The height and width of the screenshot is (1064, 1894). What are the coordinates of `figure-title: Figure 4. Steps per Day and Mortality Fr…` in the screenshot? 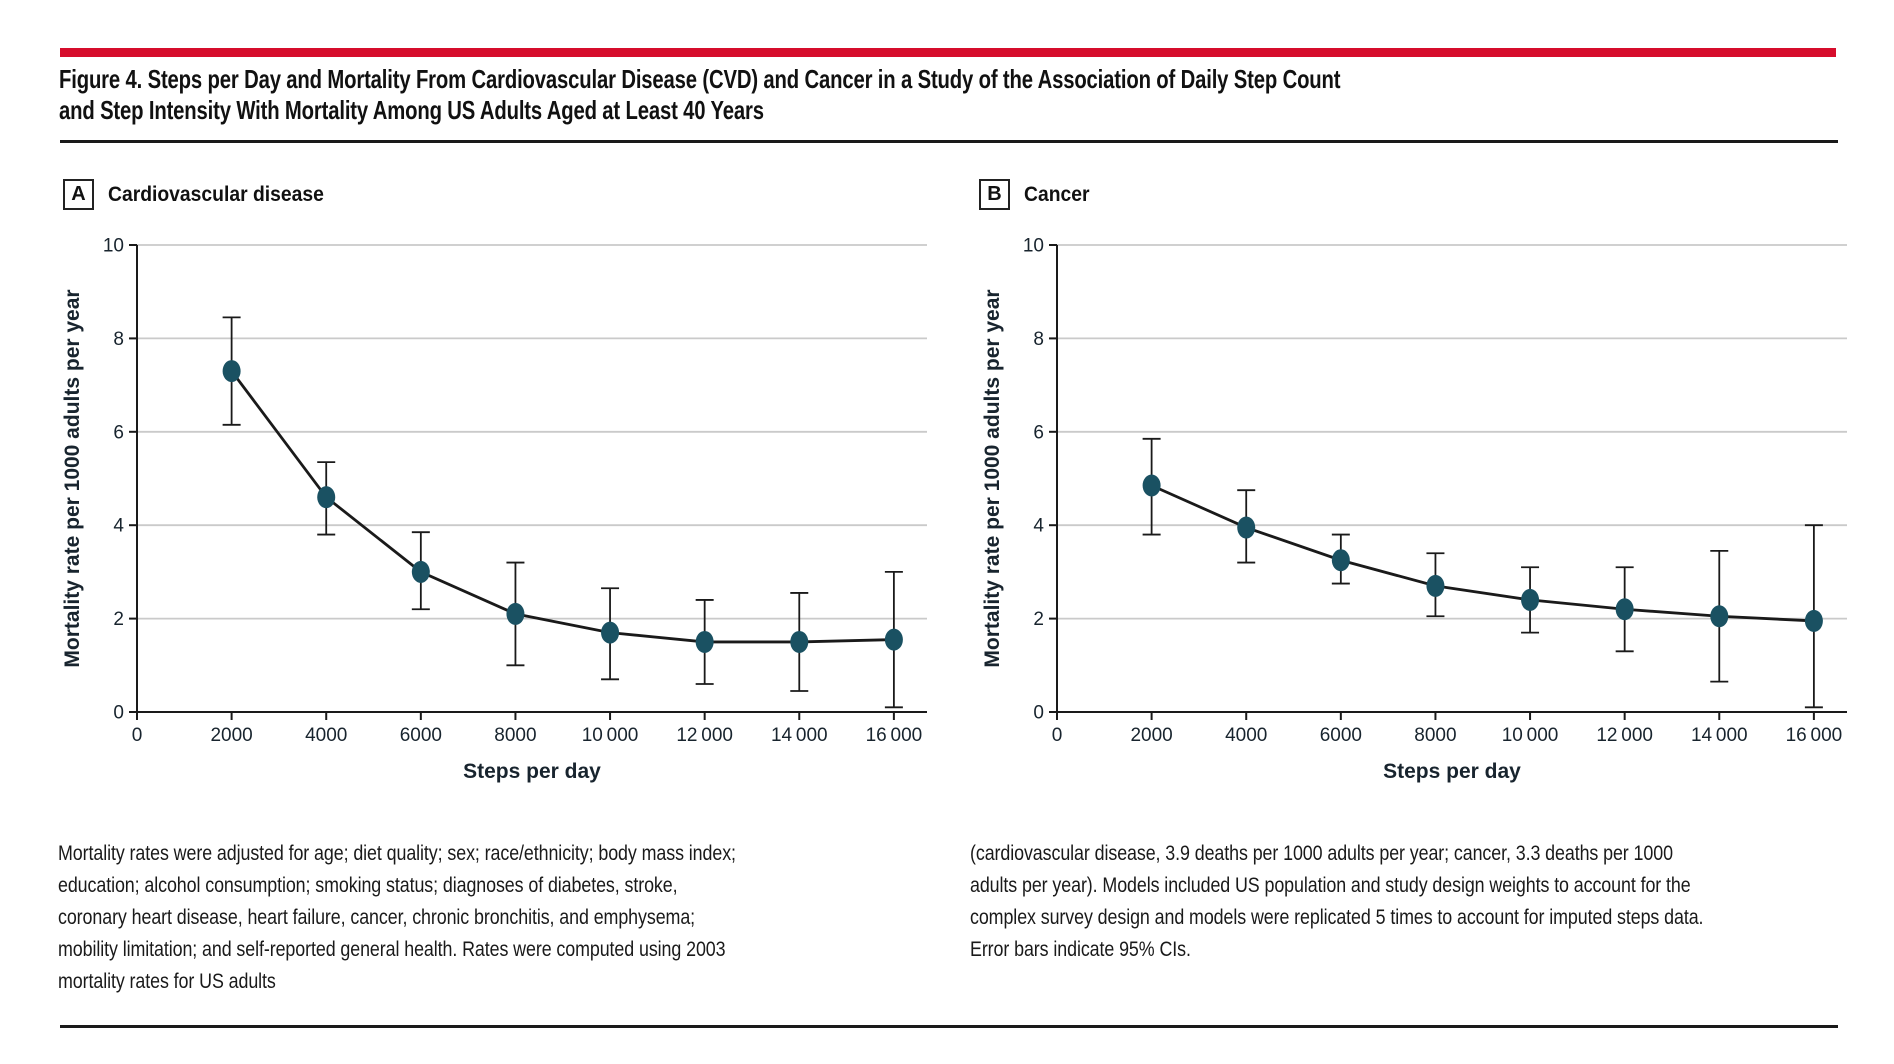 It's located at (949, 95).